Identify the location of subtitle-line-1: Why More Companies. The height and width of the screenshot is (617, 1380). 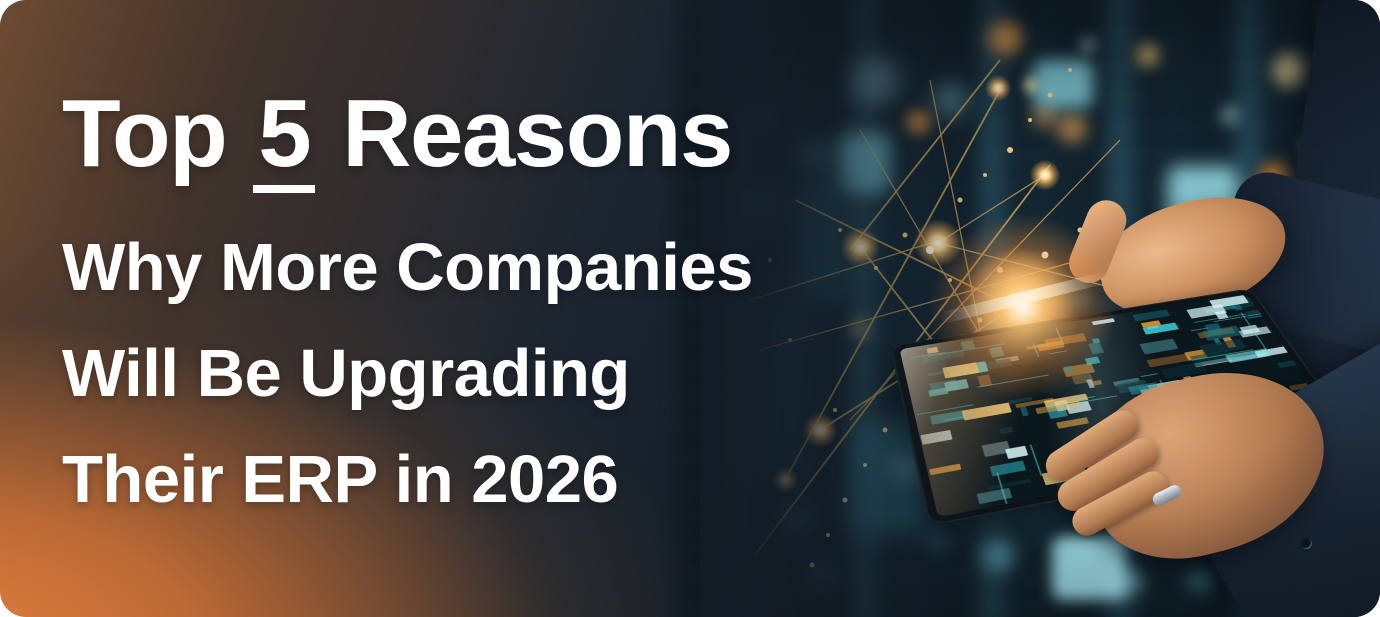
(407, 268).